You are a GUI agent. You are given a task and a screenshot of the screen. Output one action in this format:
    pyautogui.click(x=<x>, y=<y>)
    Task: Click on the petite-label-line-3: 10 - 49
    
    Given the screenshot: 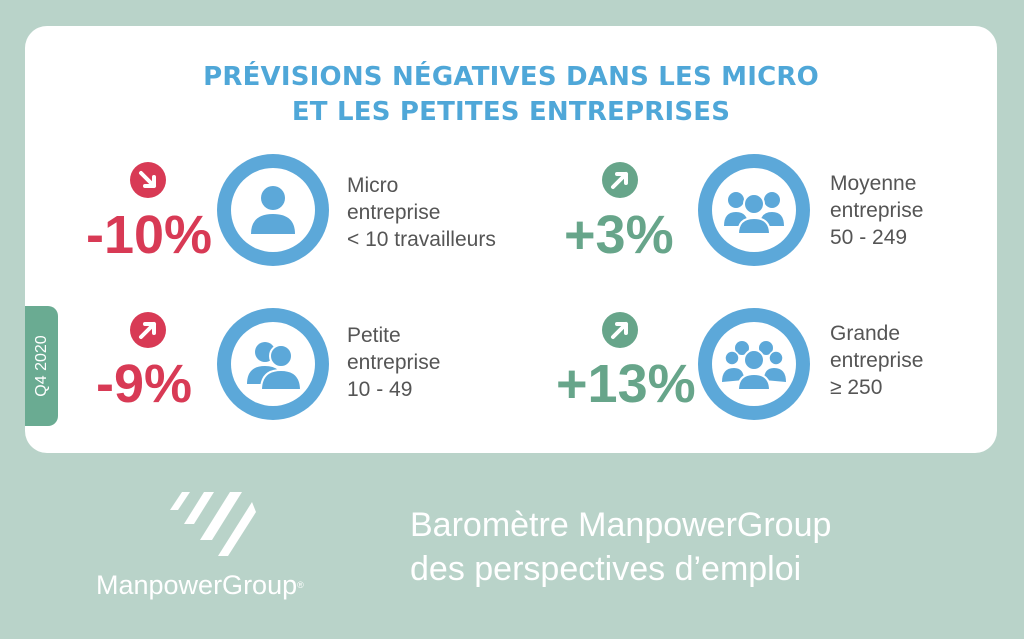 What is the action you would take?
    pyautogui.click(x=380, y=389)
    